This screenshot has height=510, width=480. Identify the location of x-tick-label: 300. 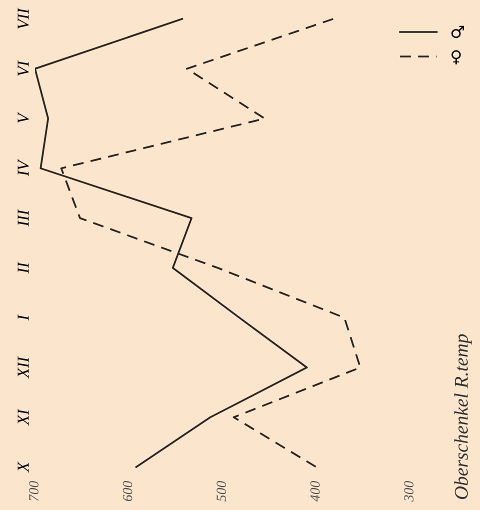
(409, 491).